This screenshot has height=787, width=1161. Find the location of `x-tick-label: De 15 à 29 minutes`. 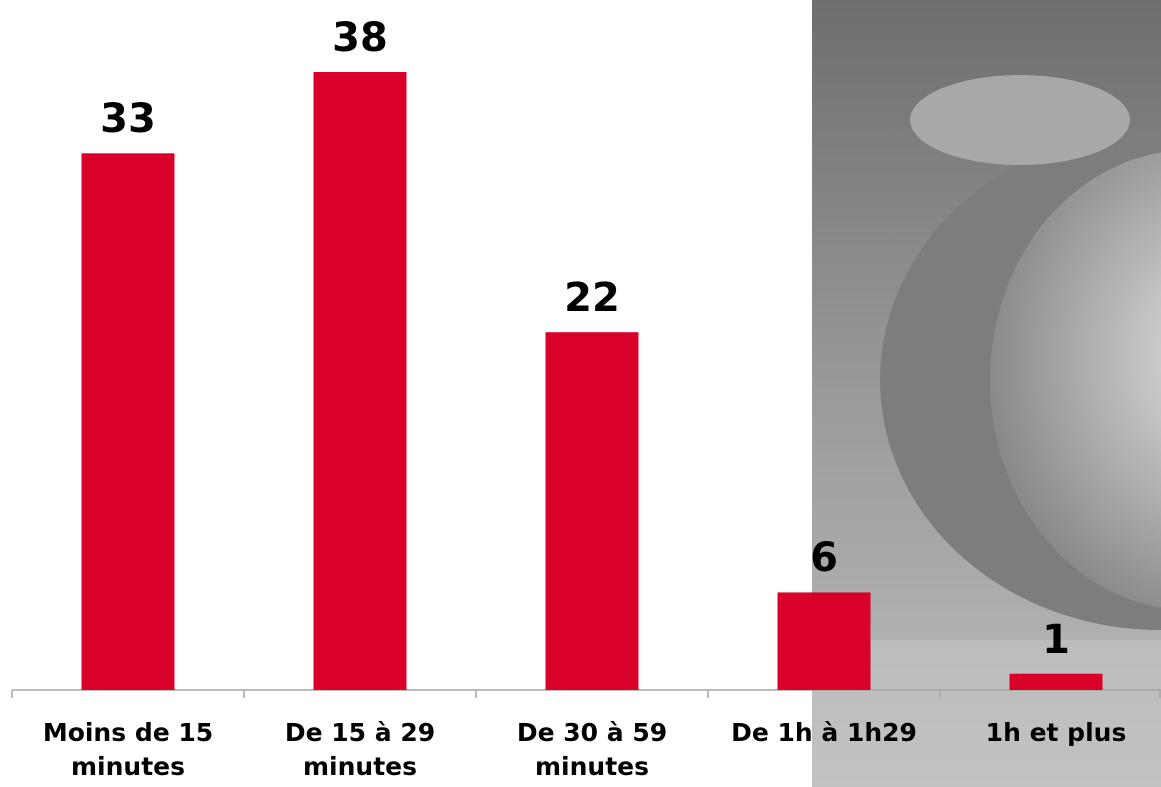

x-tick-label: De 15 à 29 minutes is located at coordinates (360, 749).